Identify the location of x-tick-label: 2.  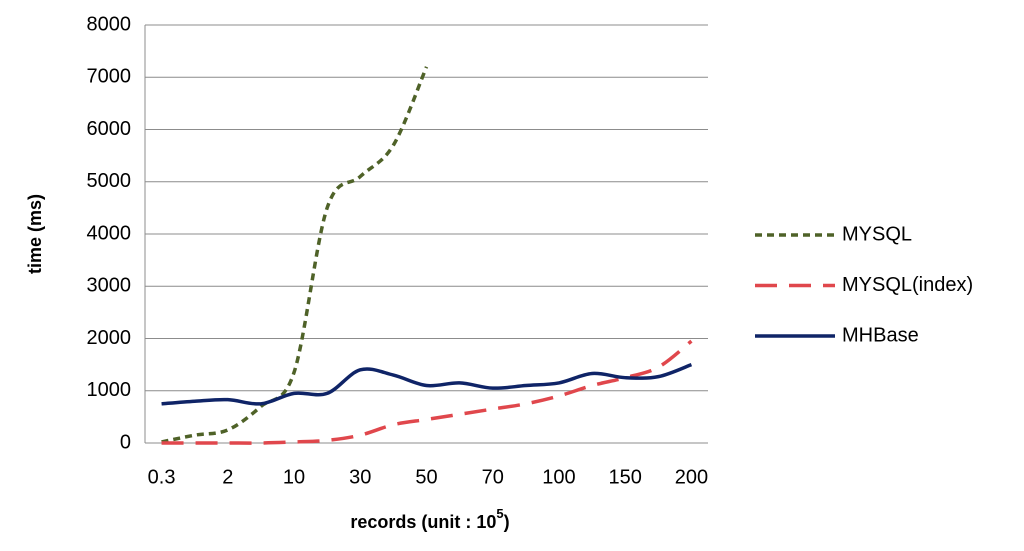
(227, 477).